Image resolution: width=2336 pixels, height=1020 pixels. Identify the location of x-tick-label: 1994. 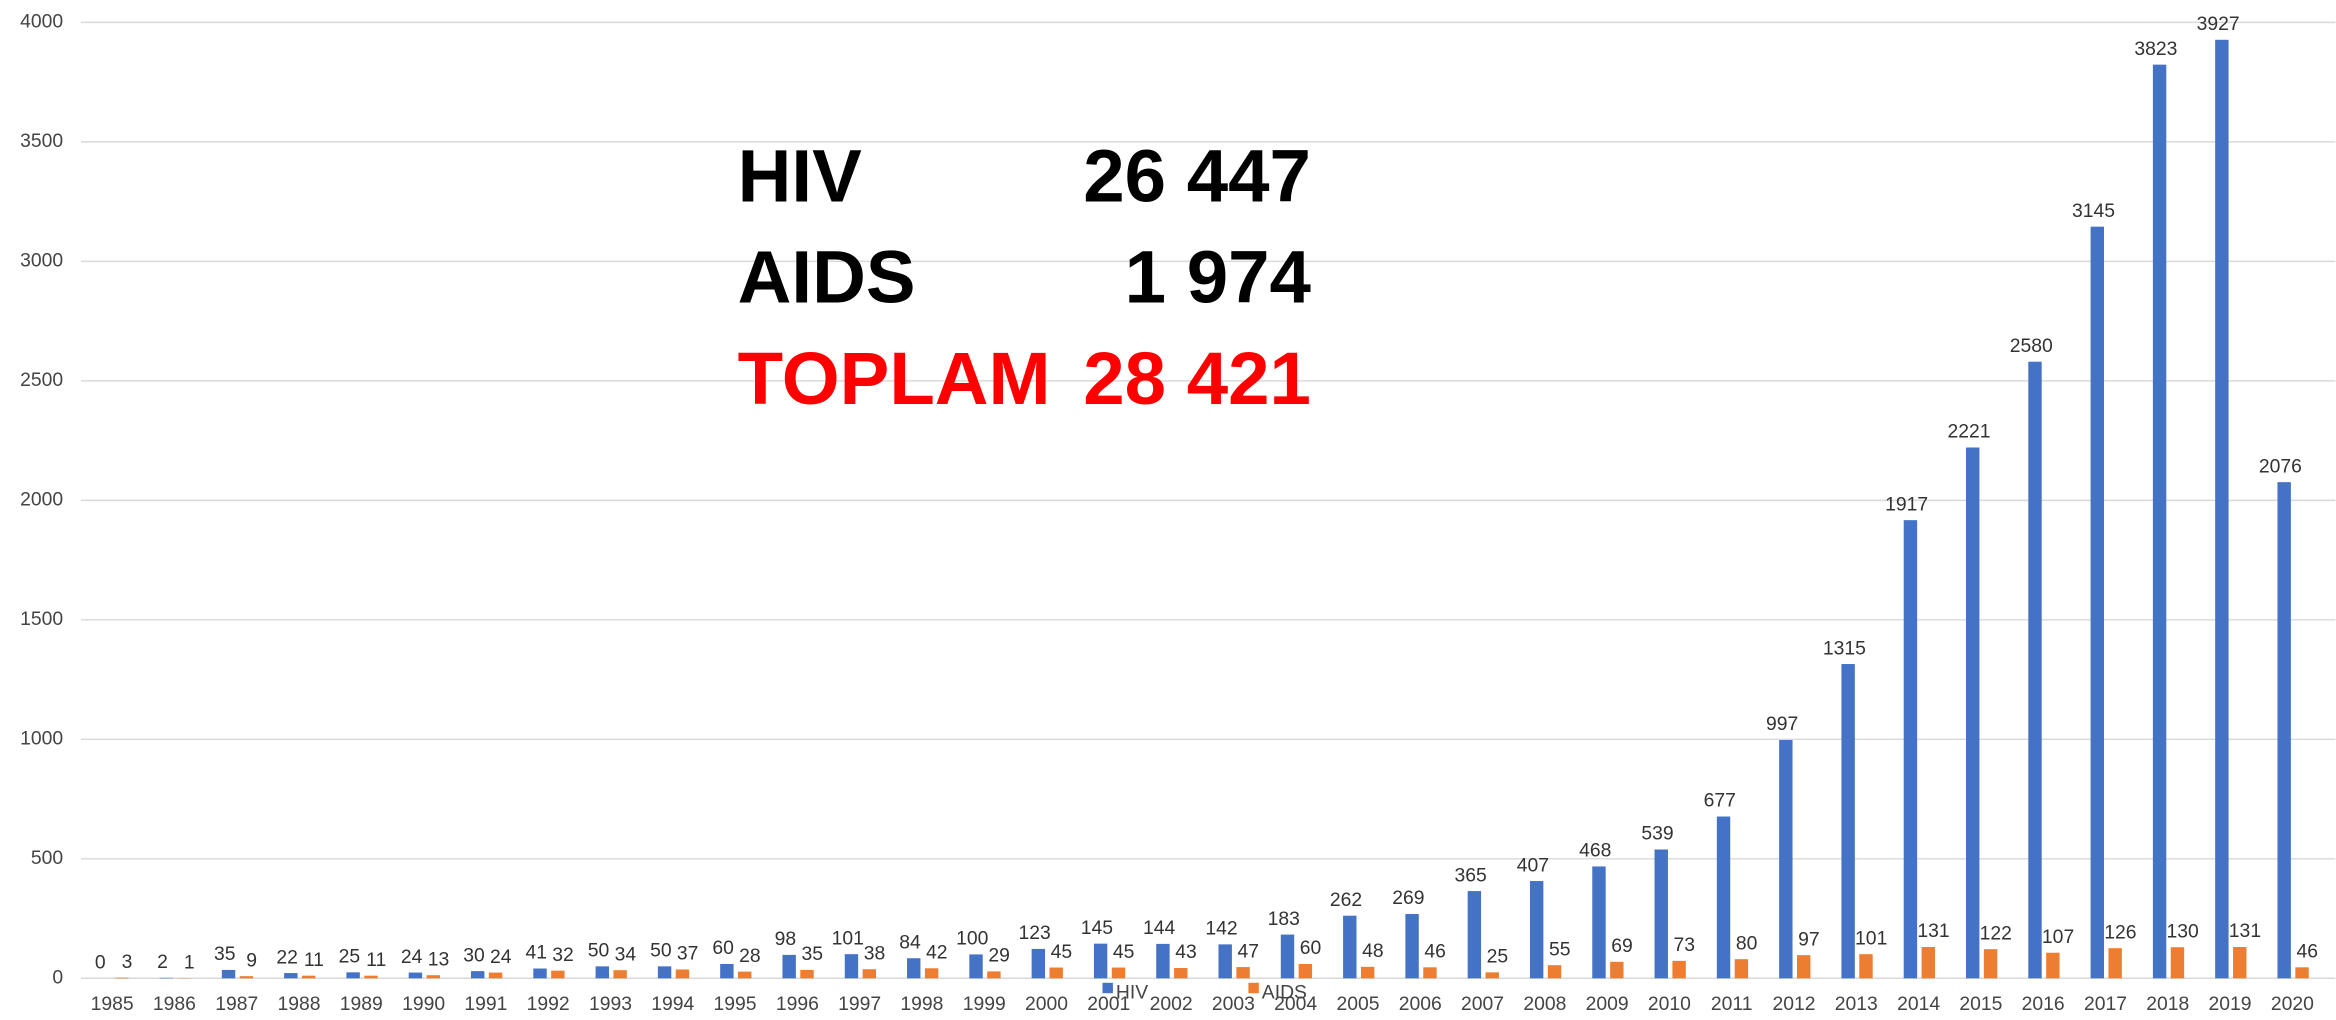
(672, 1004).